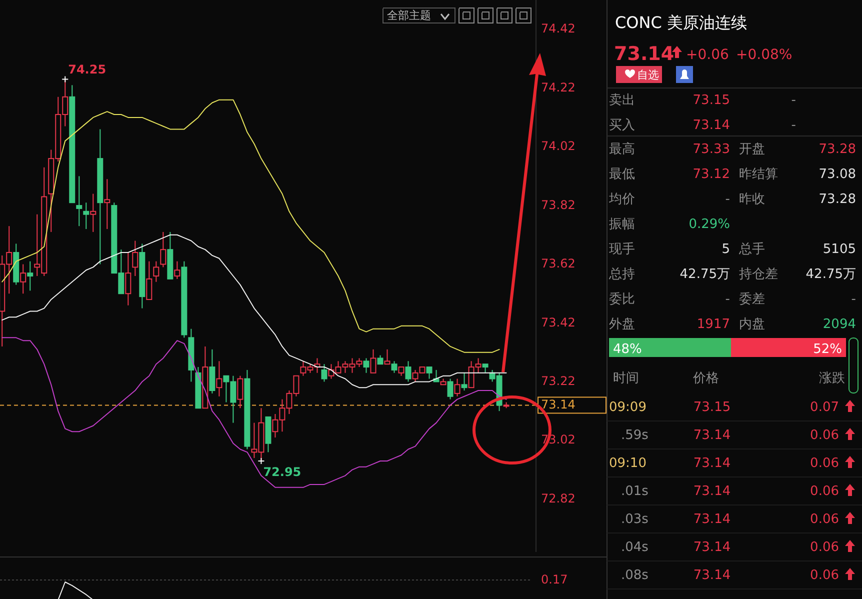  Describe the element at coordinates (648, 75) in the screenshot. I see `text: 自选` at that location.